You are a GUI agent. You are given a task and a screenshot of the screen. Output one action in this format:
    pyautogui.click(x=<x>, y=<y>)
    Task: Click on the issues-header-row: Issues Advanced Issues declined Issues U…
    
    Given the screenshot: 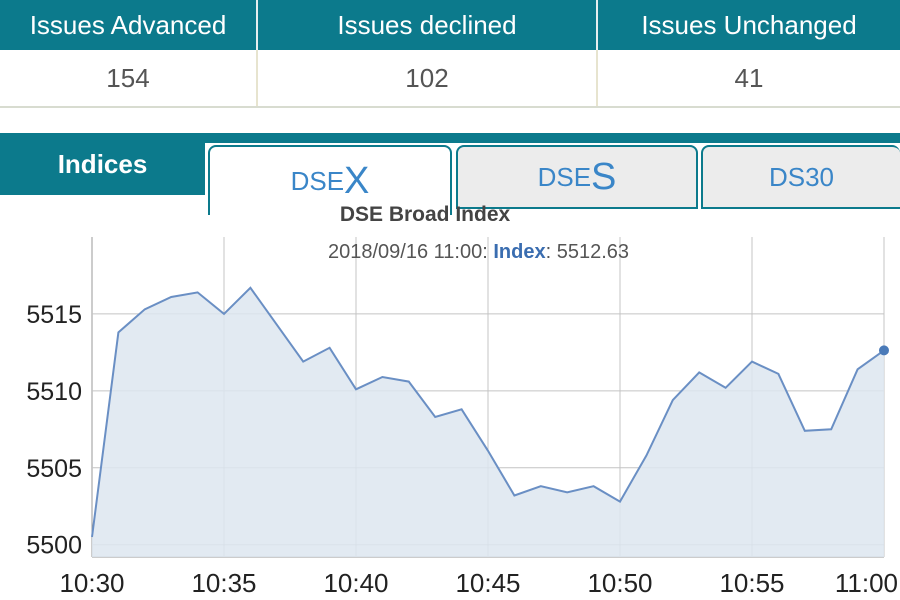 What is the action you would take?
    pyautogui.click(x=450, y=25)
    